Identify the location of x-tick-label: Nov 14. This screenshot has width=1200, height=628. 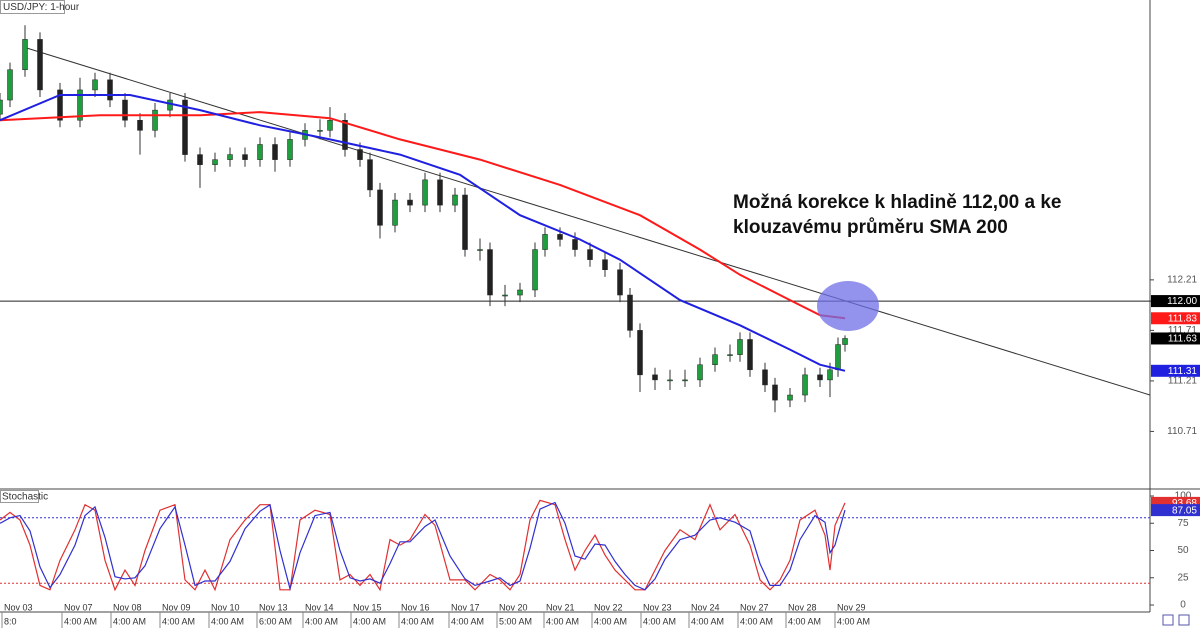
(319, 607).